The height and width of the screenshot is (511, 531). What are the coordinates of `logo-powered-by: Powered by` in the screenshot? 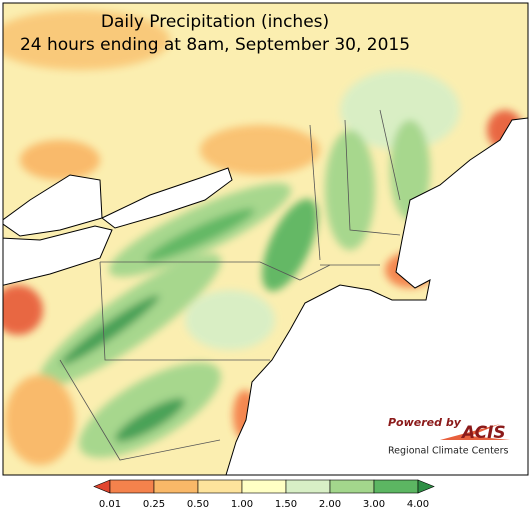 It's located at (425, 422).